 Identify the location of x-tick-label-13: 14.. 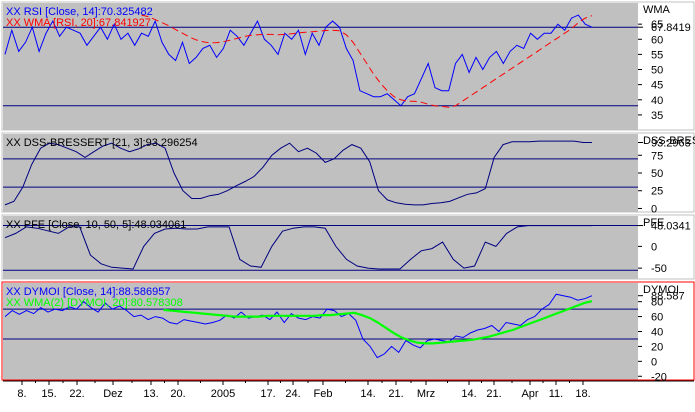
(468, 394).